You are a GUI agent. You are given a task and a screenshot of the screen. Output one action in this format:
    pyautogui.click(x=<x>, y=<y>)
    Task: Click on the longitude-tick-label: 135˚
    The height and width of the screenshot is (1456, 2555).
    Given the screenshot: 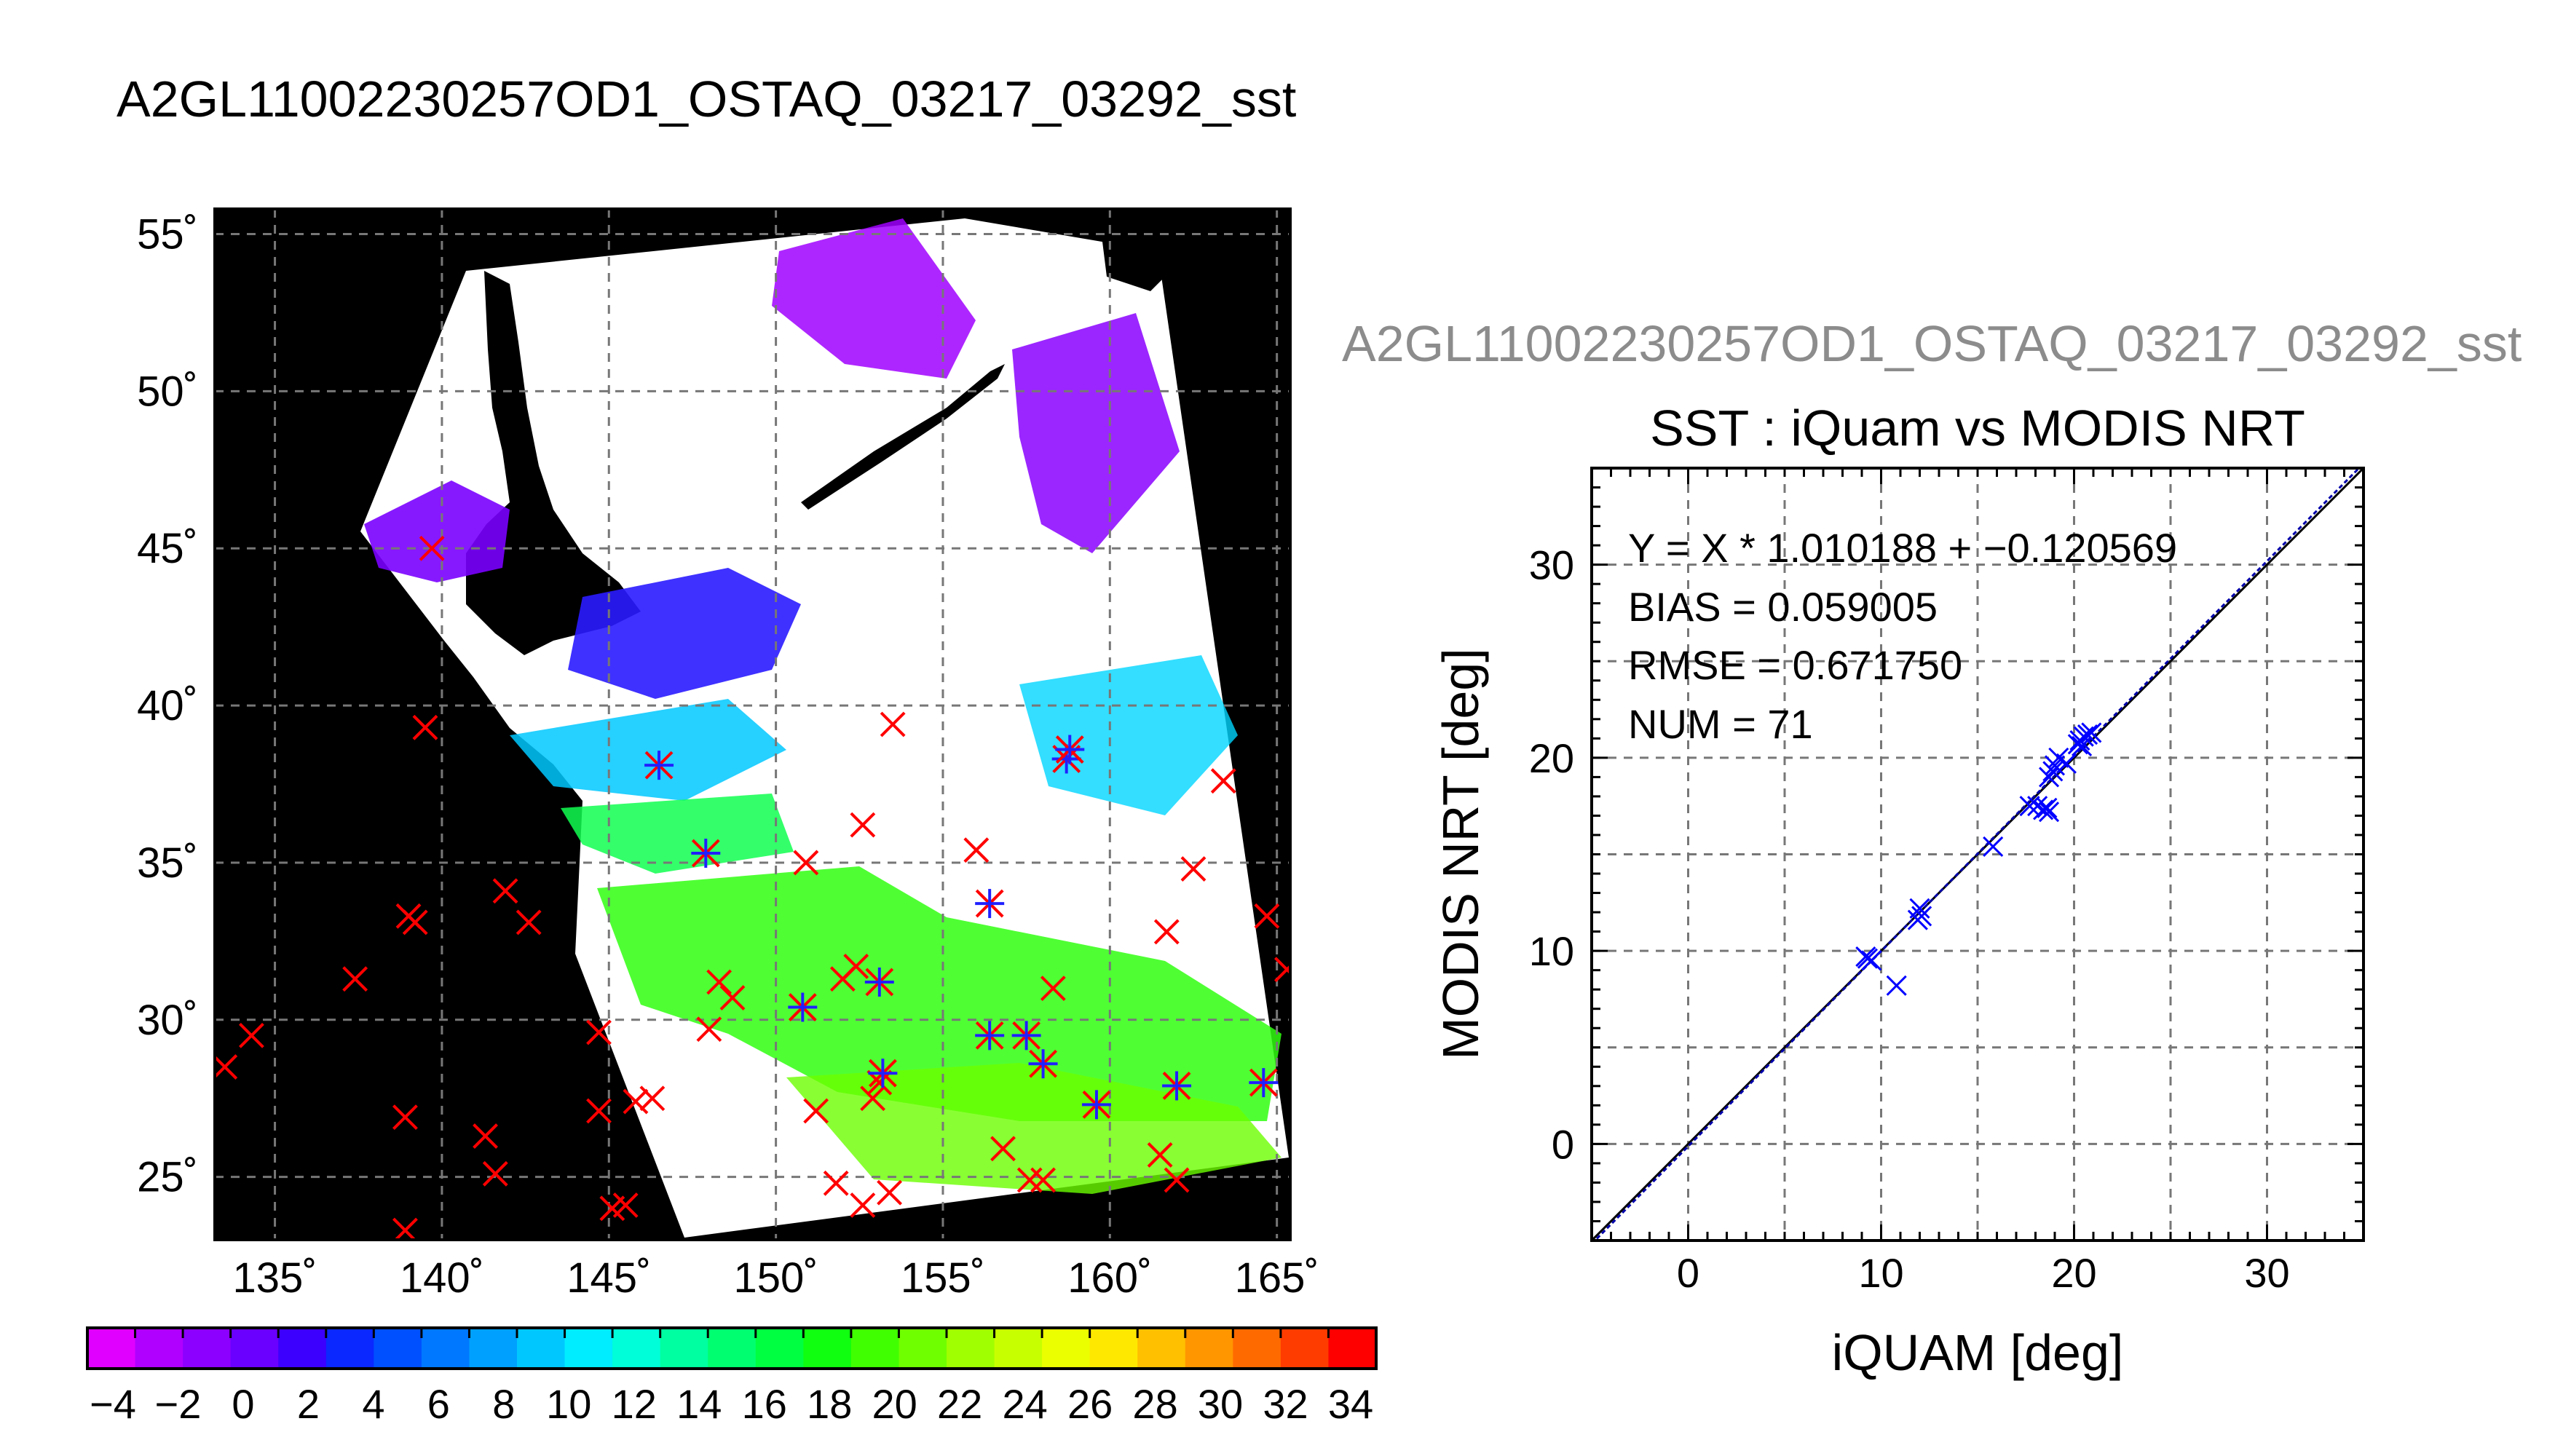 What is the action you would take?
    pyautogui.click(x=275, y=1278)
    